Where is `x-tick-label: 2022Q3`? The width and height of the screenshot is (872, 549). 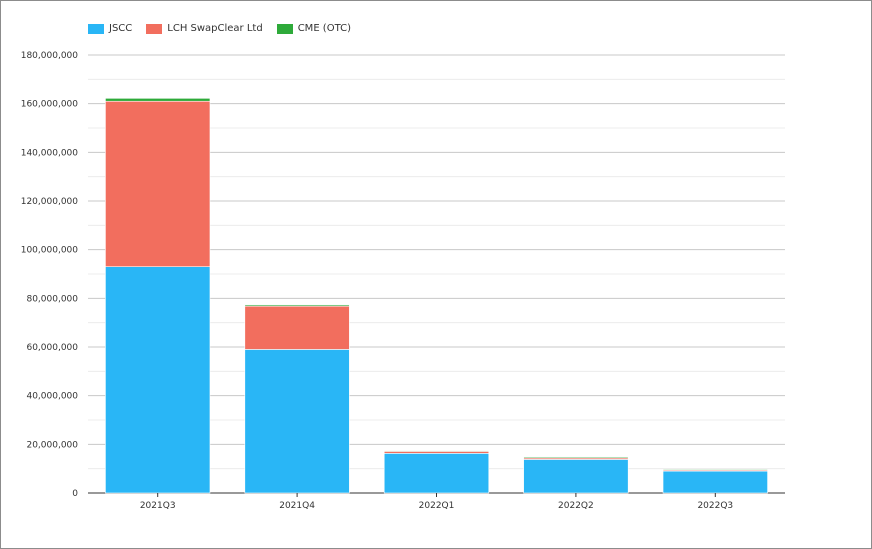 x-tick-label: 2022Q3 is located at coordinates (715, 506).